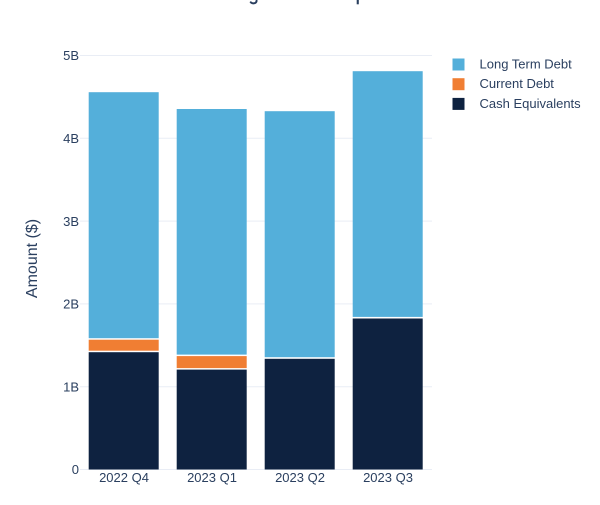  I want to click on svg-text: 2023 Q3, so click(388, 477).